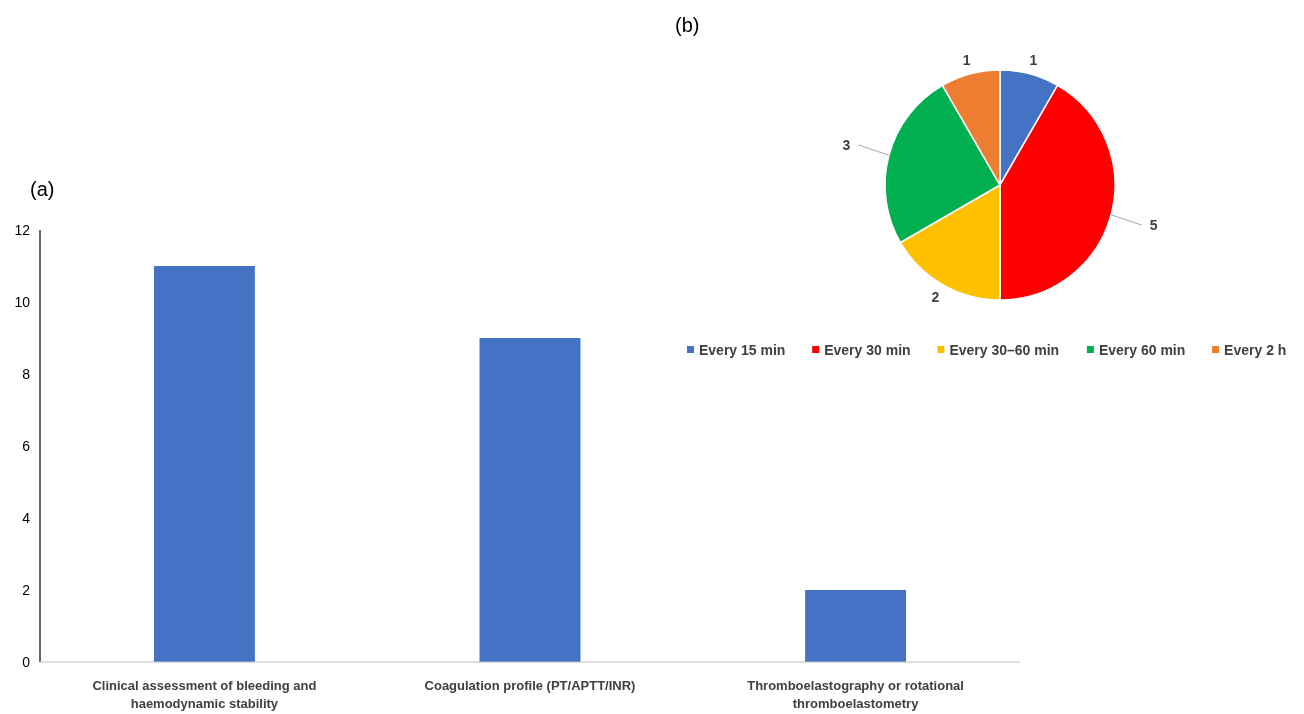 This screenshot has width=1304, height=714. What do you see at coordinates (1142, 349) in the screenshot?
I see `legend-label: Every 60 min` at bounding box center [1142, 349].